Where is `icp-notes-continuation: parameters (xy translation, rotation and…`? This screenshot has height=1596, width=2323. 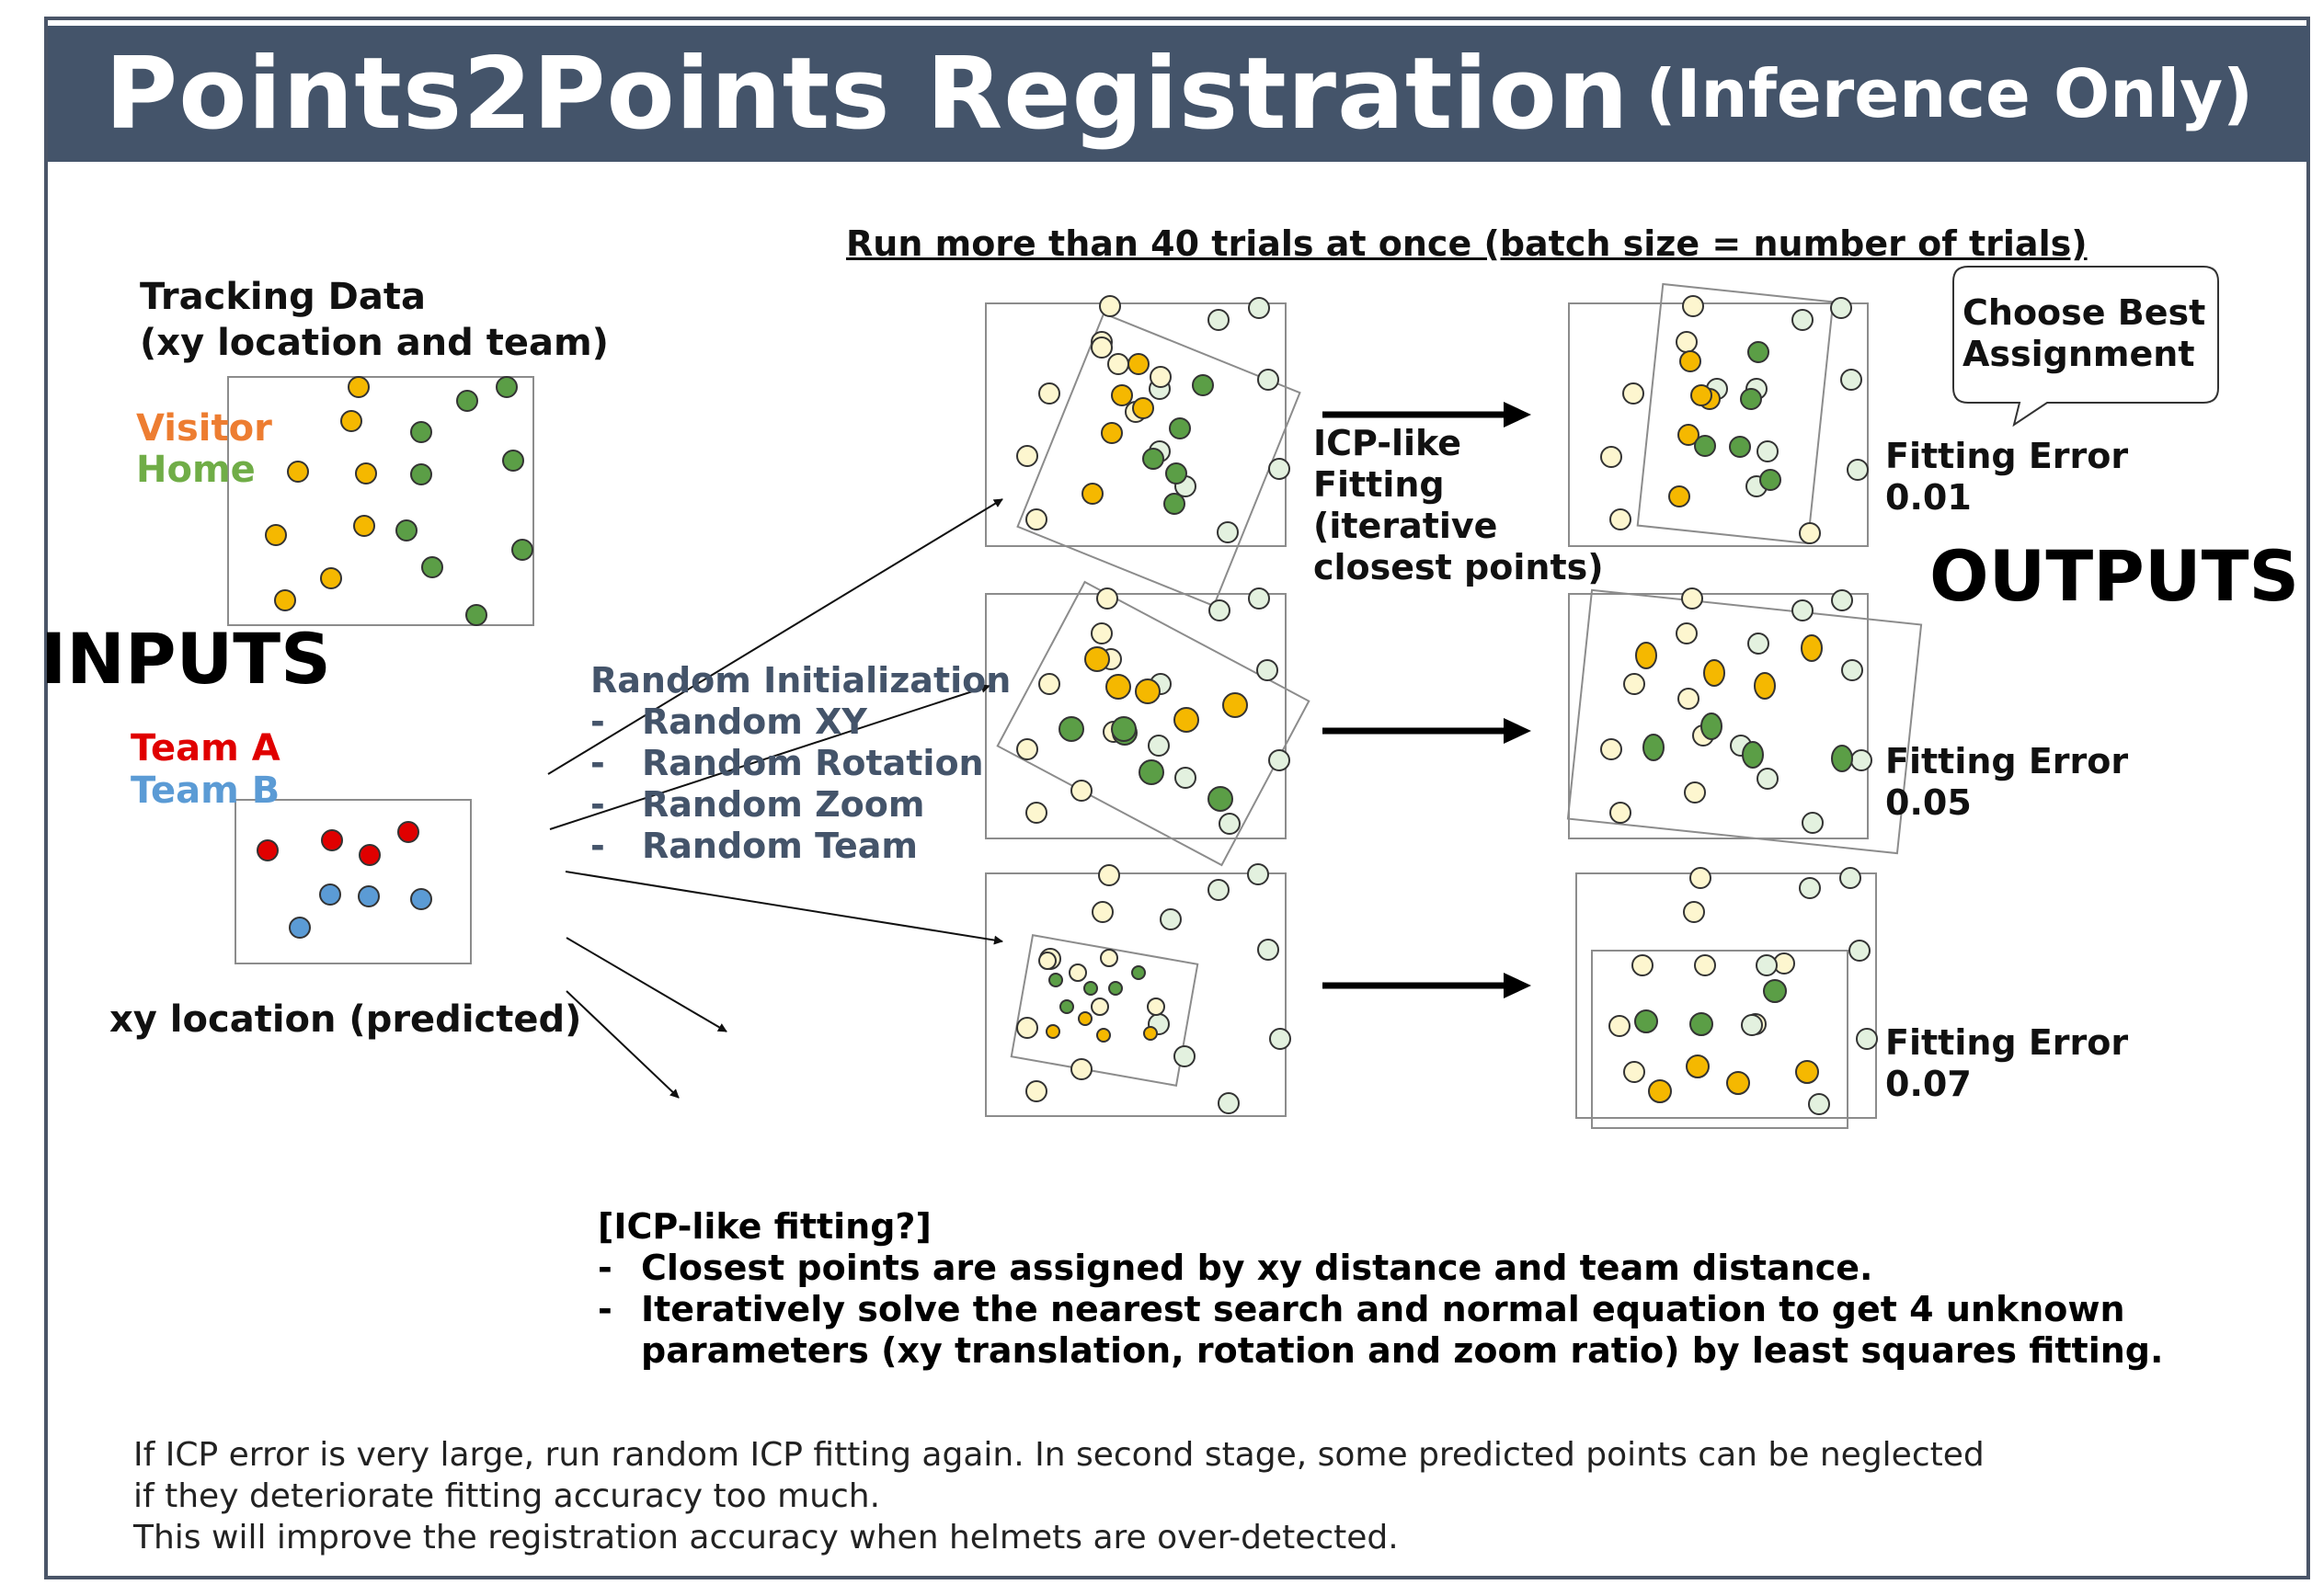 icp-notes-continuation: parameters (xy translation, rotation and… is located at coordinates (1402, 1350).